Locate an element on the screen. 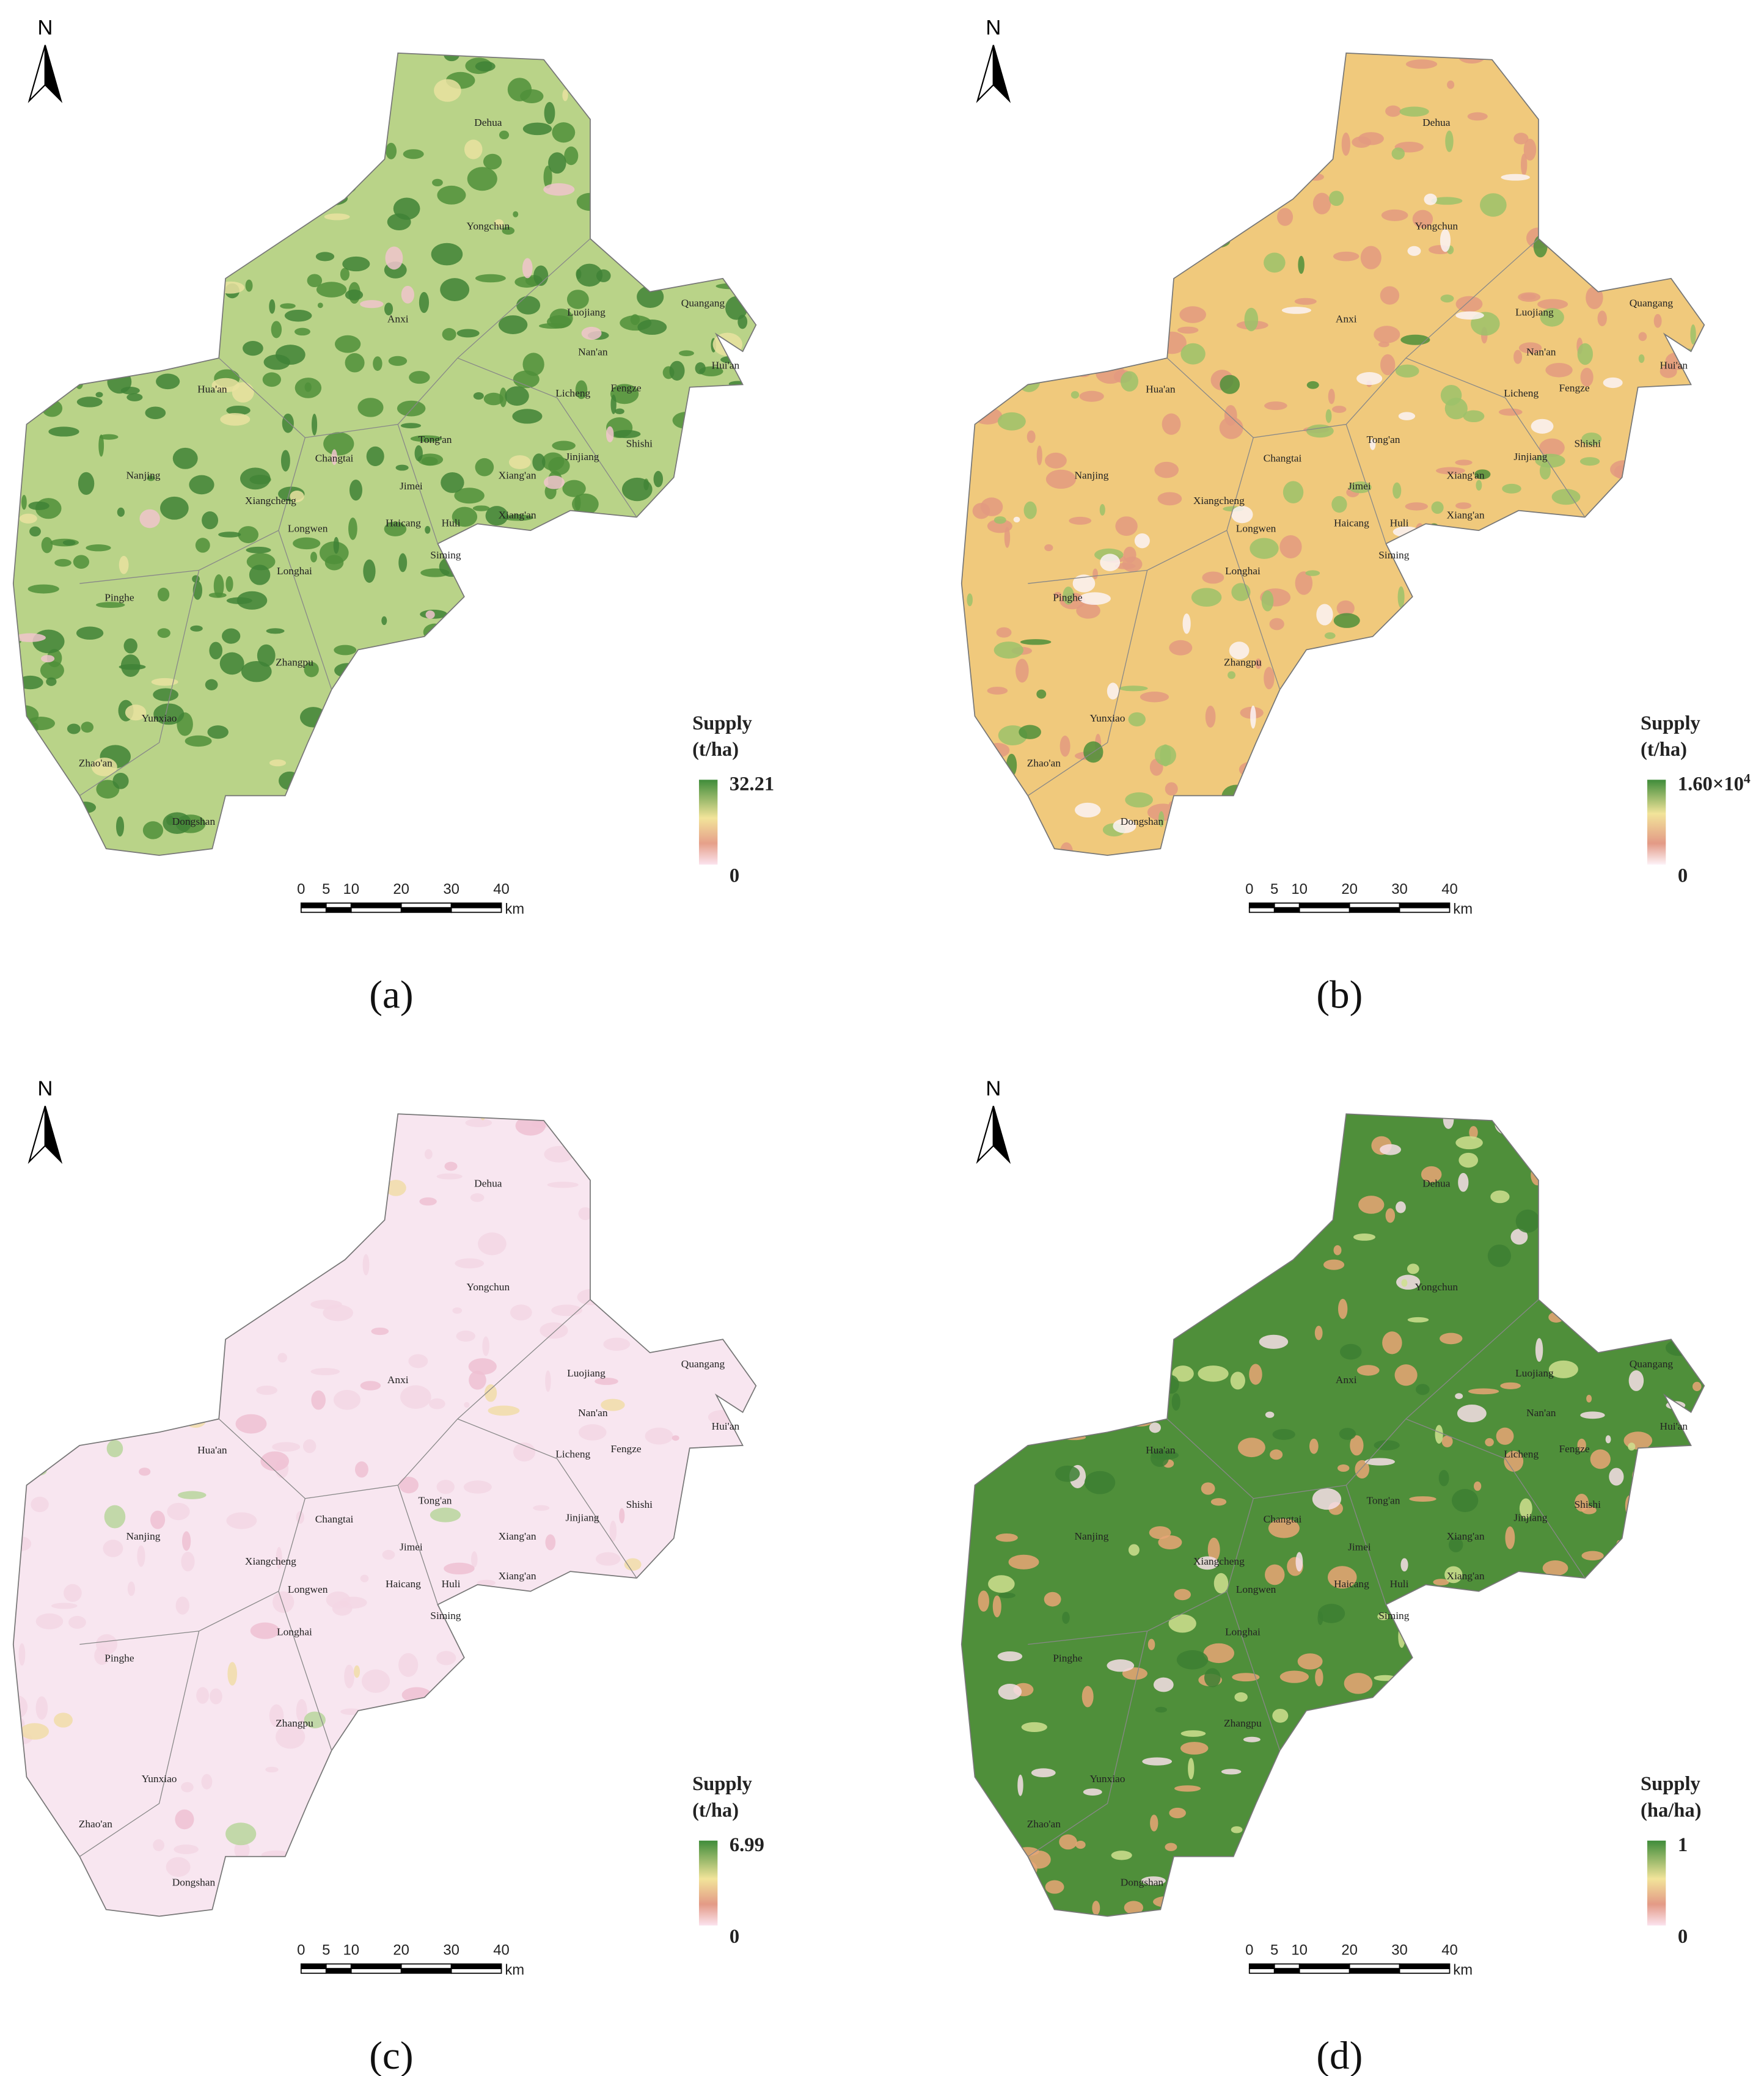  north-arrow-left is located at coordinates (985, 1134).